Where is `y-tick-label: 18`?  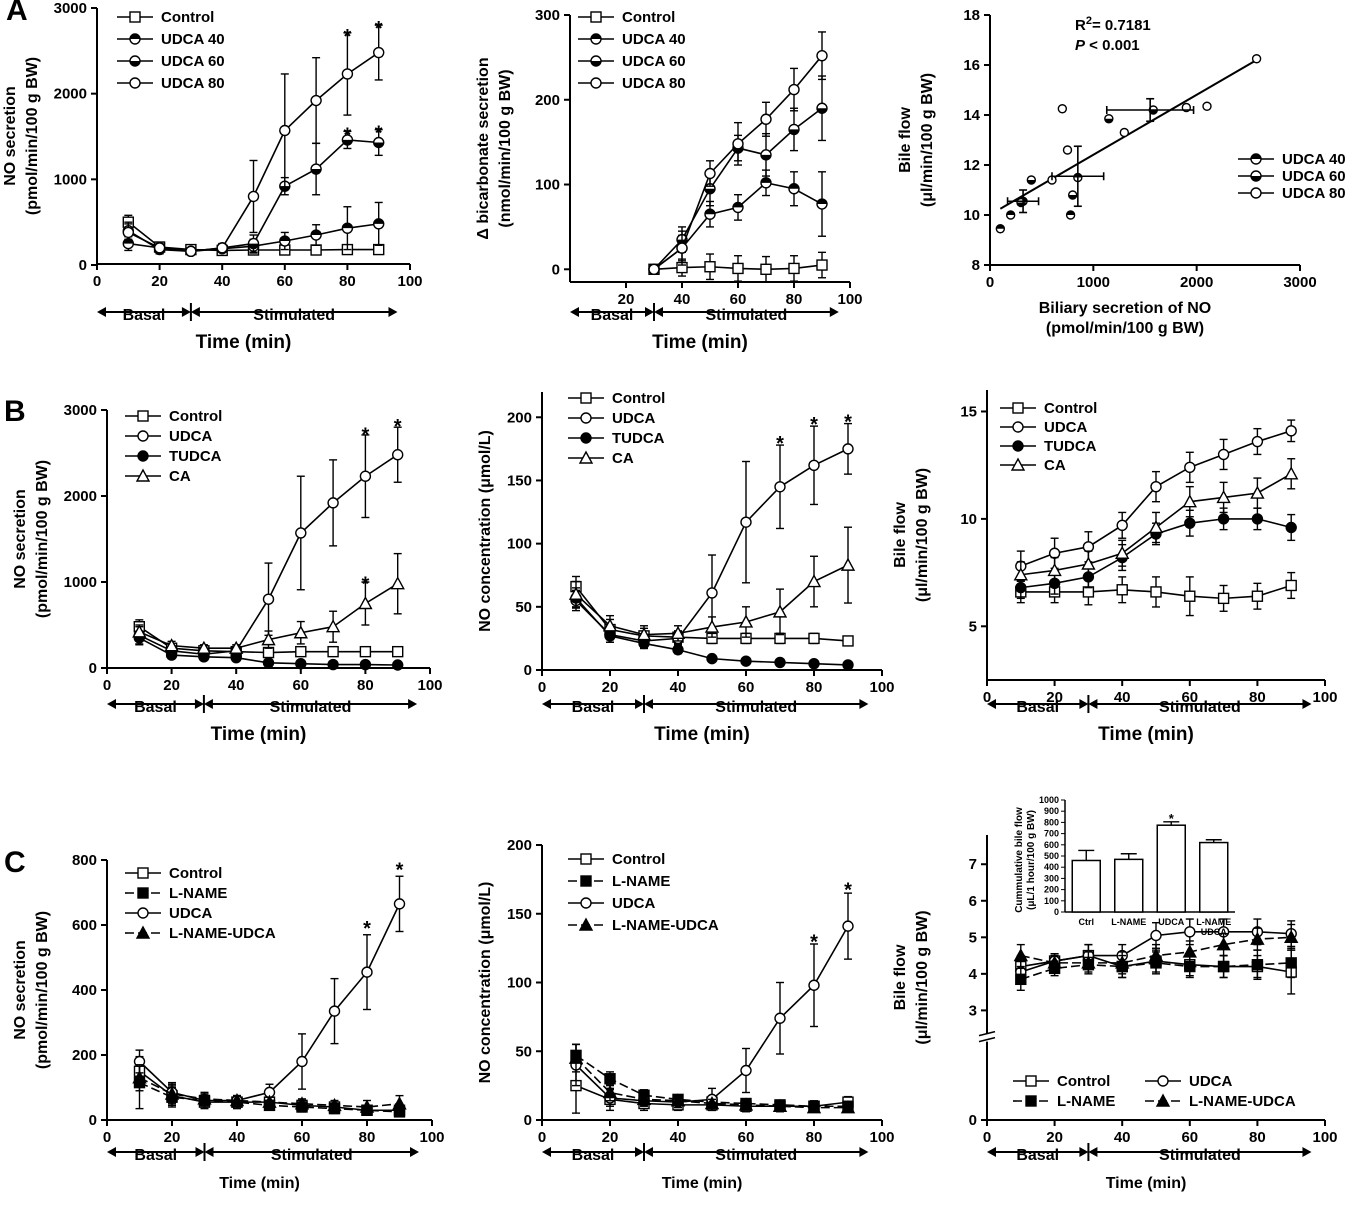 y-tick-label: 18 is located at coordinates (971, 15).